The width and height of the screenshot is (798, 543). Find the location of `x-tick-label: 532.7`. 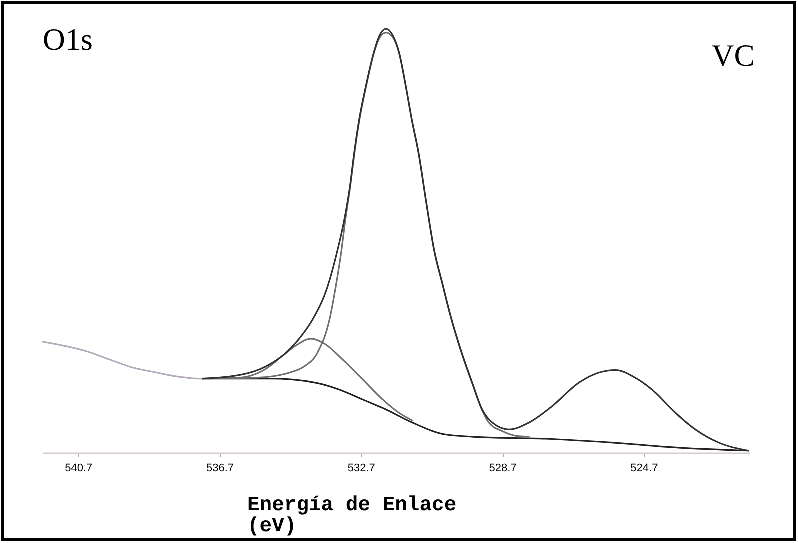

x-tick-label: 532.7 is located at coordinates (362, 468).